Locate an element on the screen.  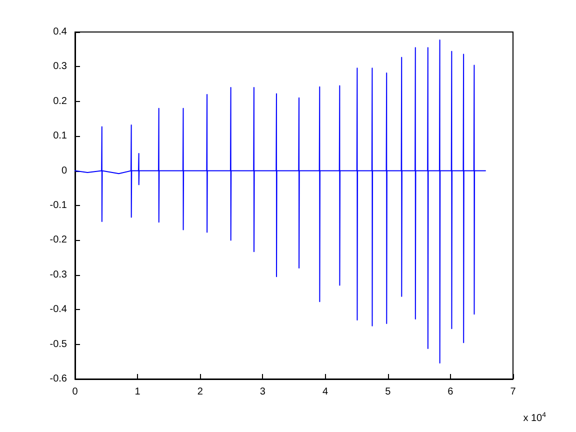
x-tick-label: 7 is located at coordinates (513, 392).